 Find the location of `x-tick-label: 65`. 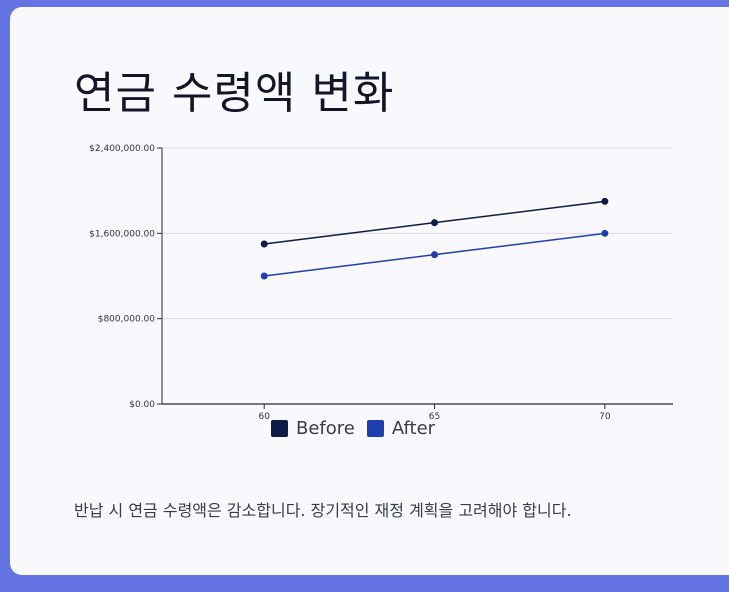

x-tick-label: 65 is located at coordinates (434, 417).